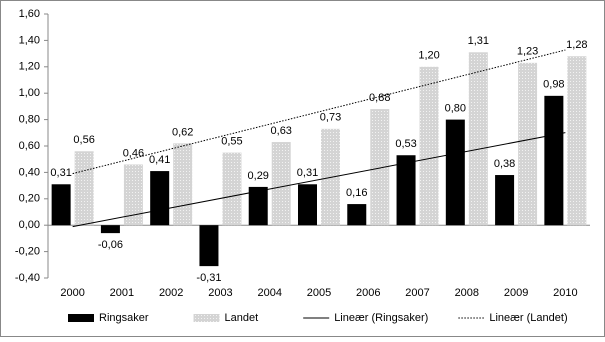 This screenshot has height=342, width=605. I want to click on x-tick-label: 2006, so click(368, 293).